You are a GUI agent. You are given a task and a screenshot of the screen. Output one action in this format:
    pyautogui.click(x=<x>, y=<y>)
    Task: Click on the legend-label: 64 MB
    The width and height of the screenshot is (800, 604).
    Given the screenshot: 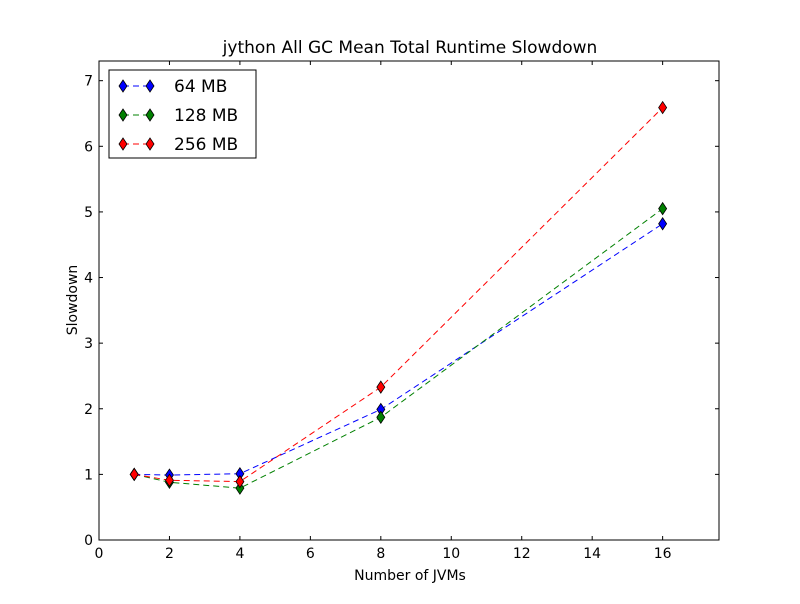 What is the action you would take?
    pyautogui.click(x=200, y=87)
    